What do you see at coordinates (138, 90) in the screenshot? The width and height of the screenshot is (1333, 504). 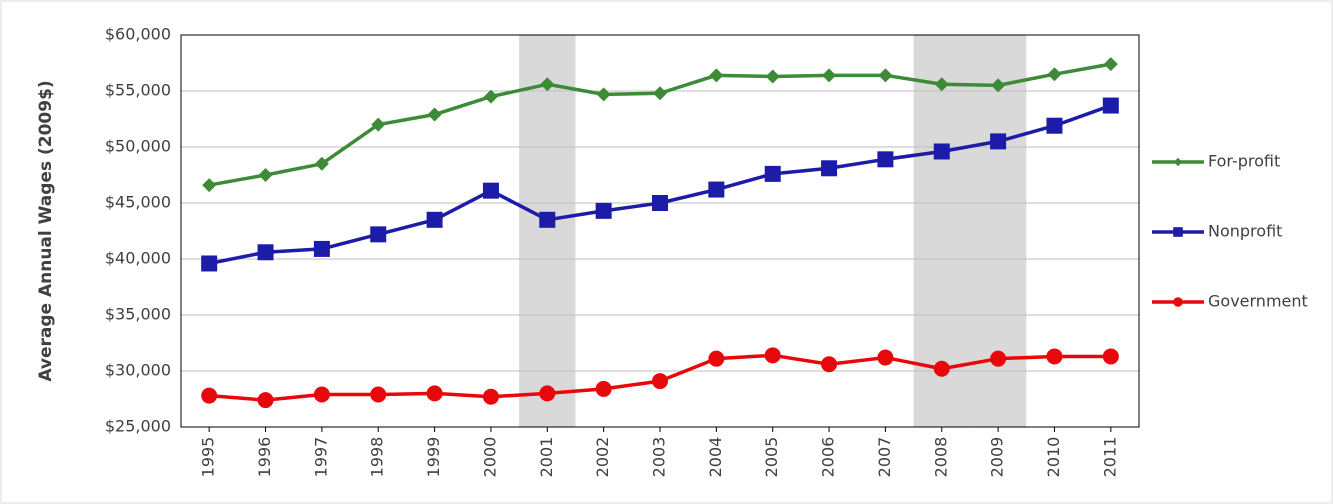 I see `y-tick-label: $55,000` at bounding box center [138, 90].